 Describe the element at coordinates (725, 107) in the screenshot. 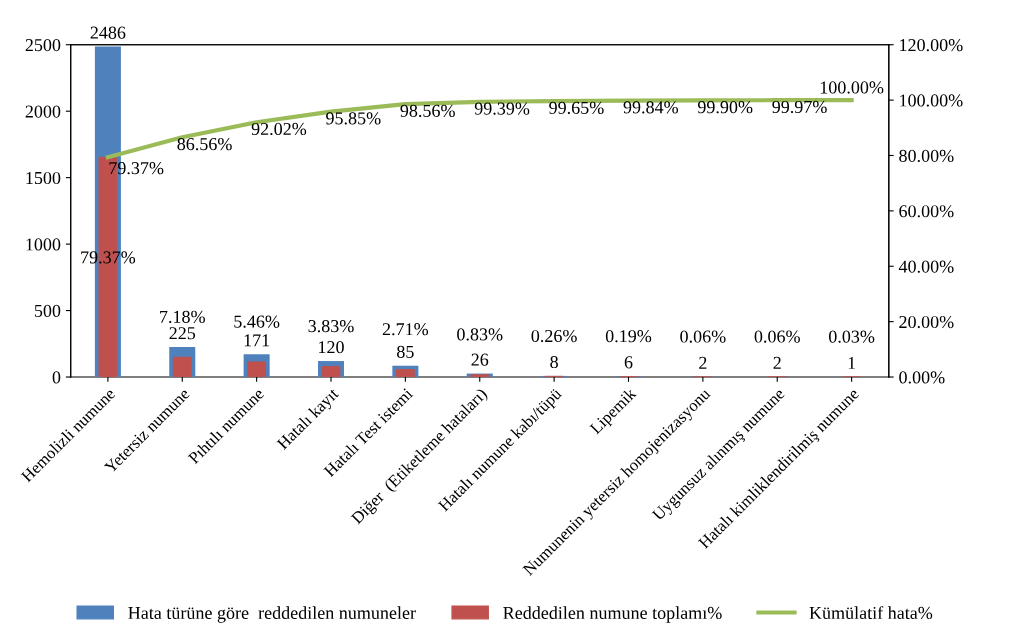

I see `data-label: 99.90%` at that location.